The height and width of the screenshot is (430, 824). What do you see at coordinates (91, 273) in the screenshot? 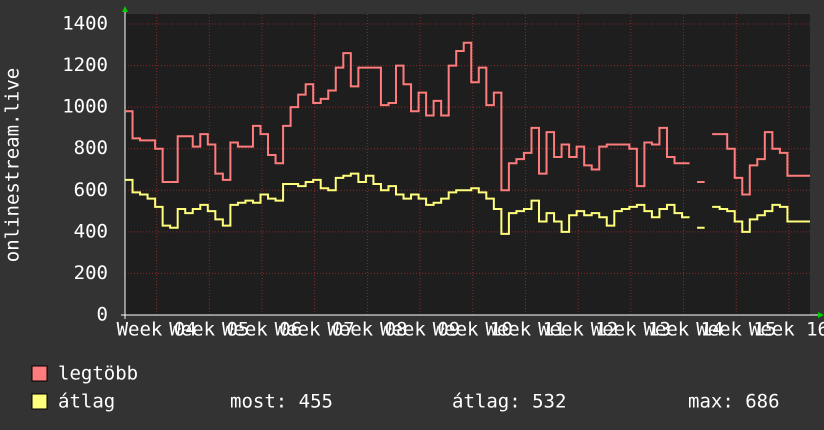
I see `y-tick-label: 200` at bounding box center [91, 273].